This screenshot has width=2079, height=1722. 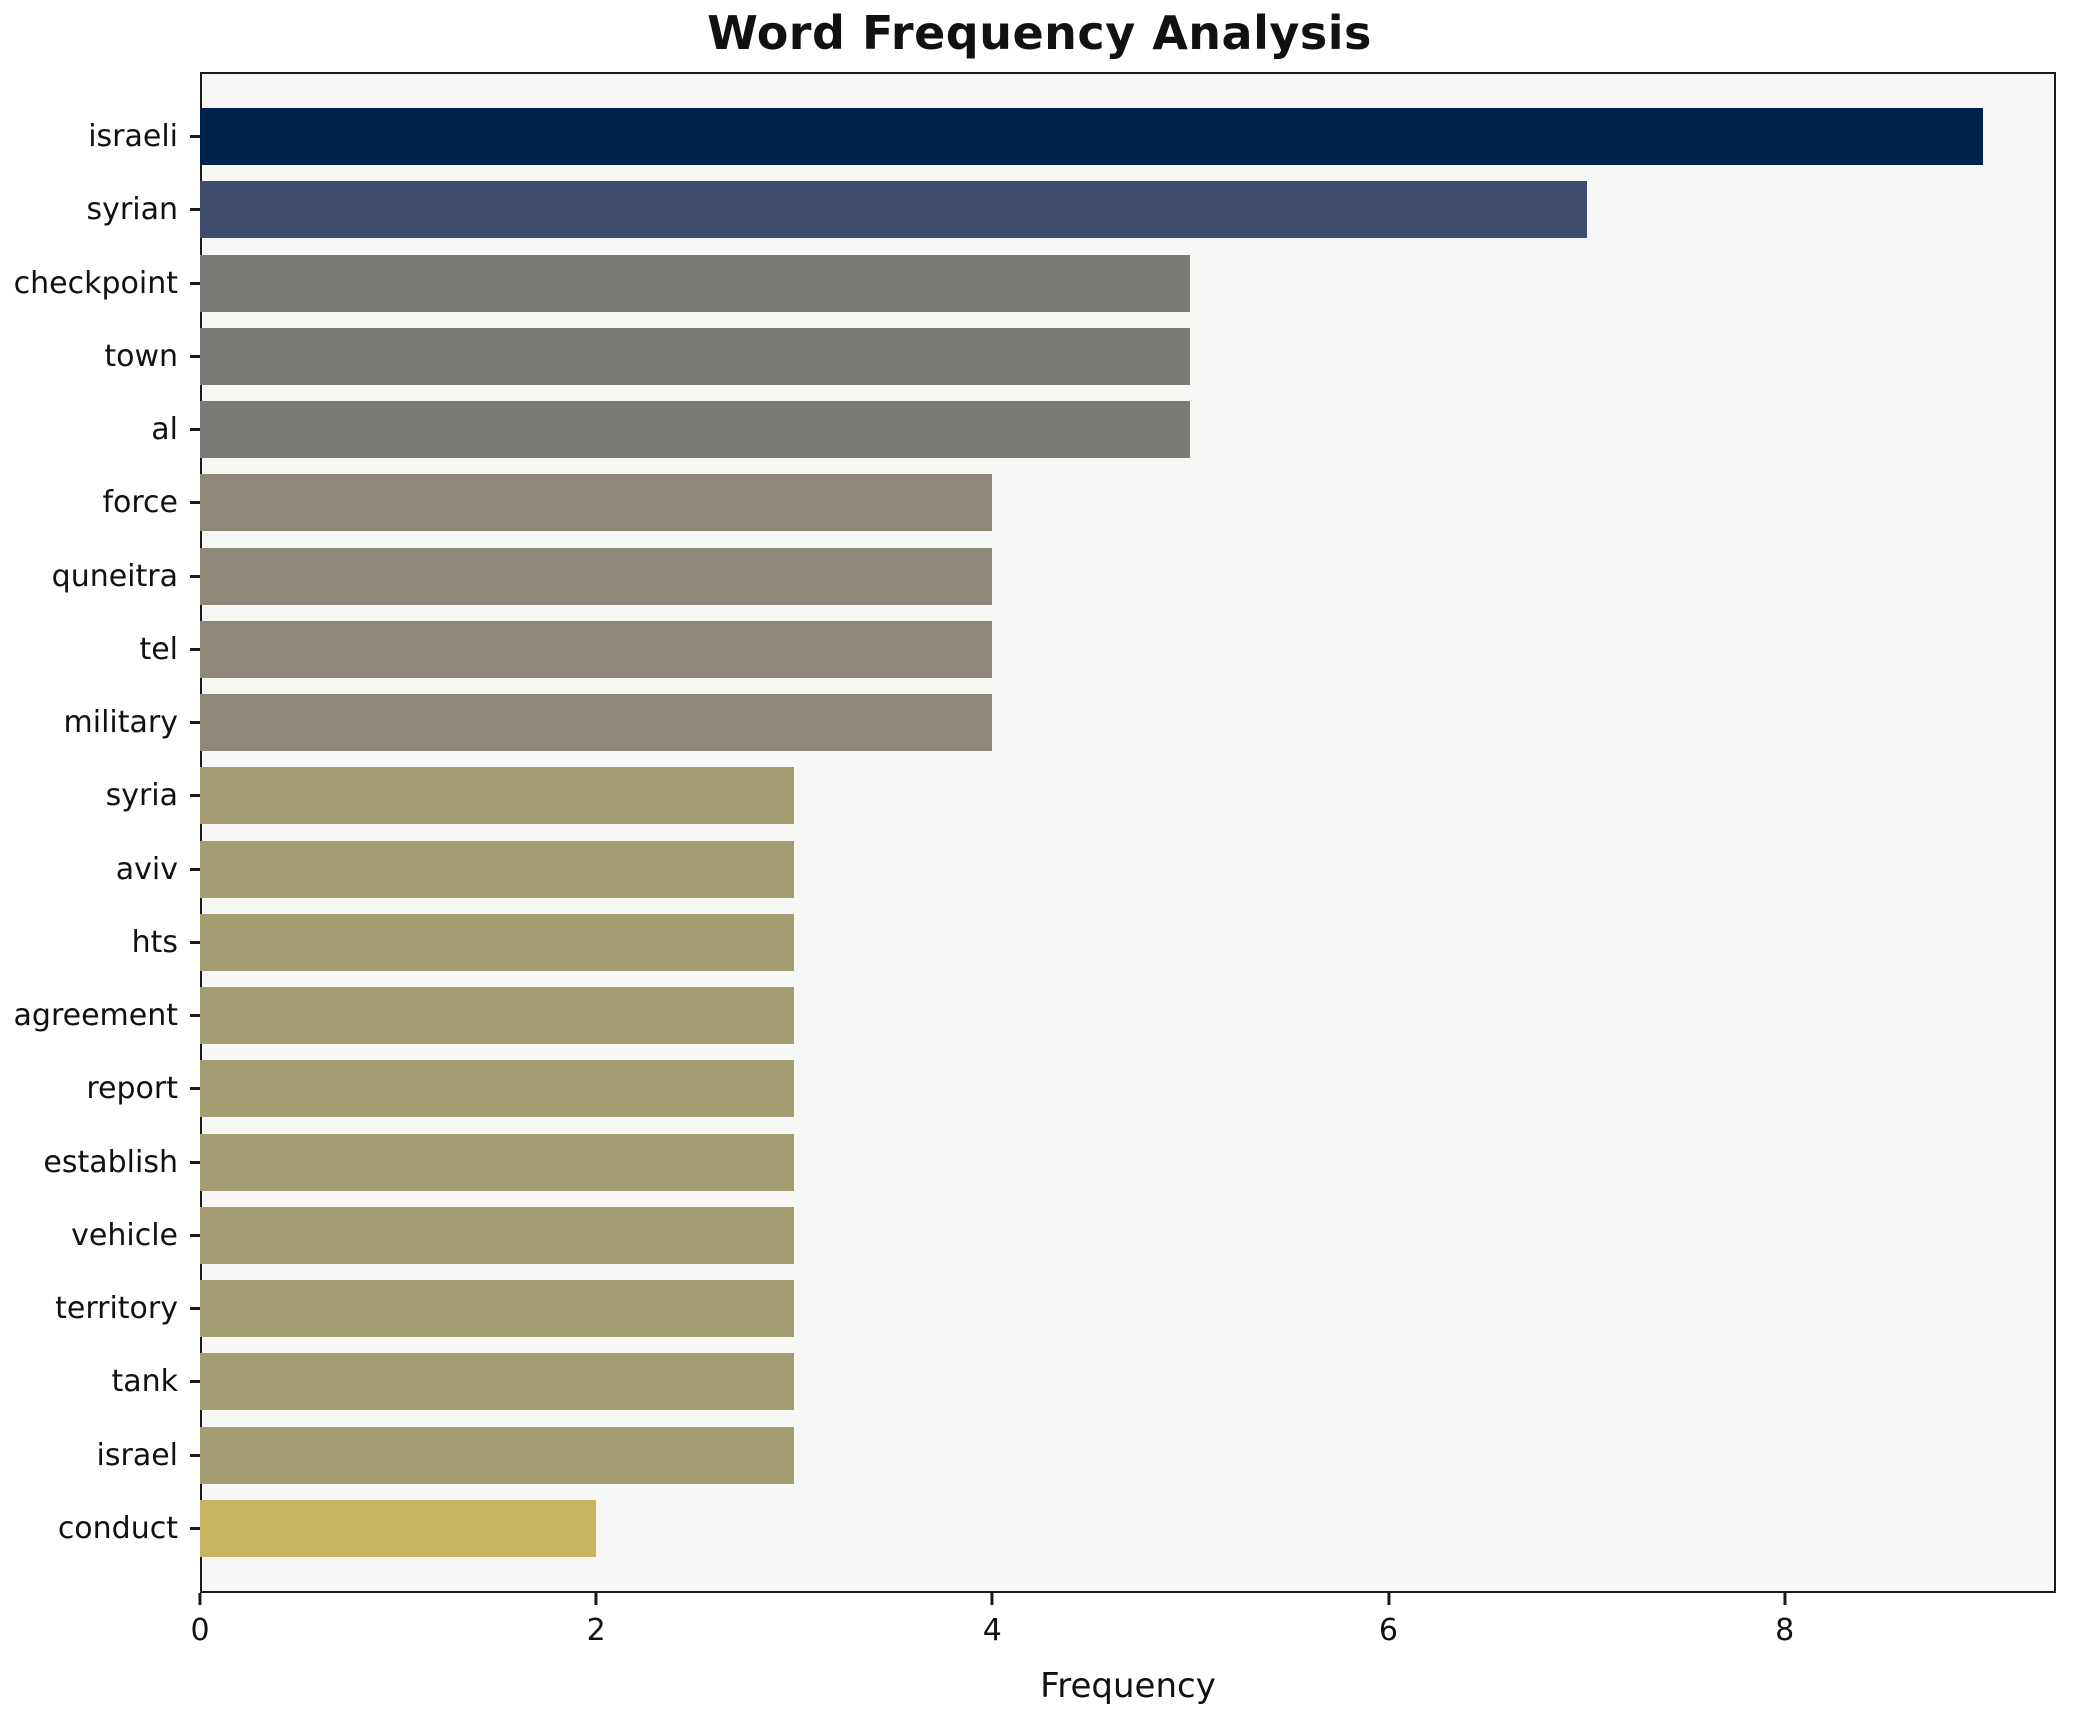 What do you see at coordinates (1039, 33) in the screenshot?
I see `chart-title: Word Frequency Analysis` at bounding box center [1039, 33].